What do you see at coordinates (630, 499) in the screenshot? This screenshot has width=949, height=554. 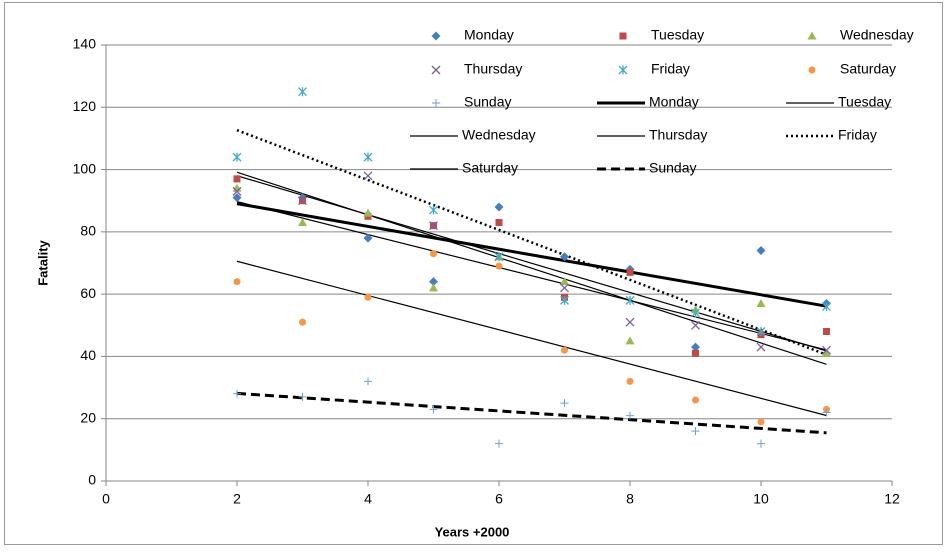 I see `x-tick-label: 8` at bounding box center [630, 499].